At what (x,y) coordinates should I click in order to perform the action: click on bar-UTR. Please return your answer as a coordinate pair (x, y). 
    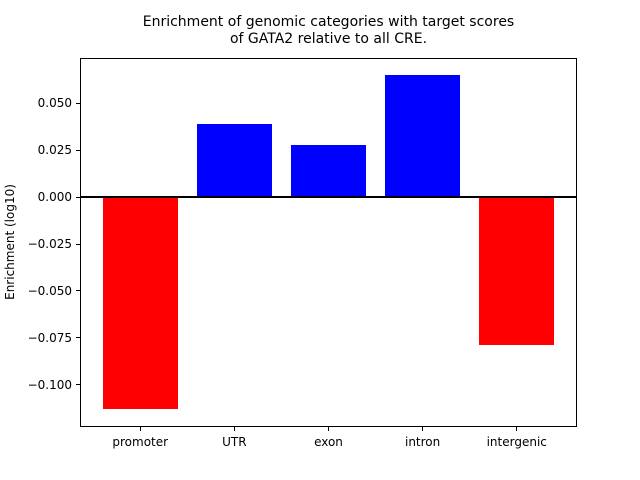
    Looking at the image, I should click on (234, 160).